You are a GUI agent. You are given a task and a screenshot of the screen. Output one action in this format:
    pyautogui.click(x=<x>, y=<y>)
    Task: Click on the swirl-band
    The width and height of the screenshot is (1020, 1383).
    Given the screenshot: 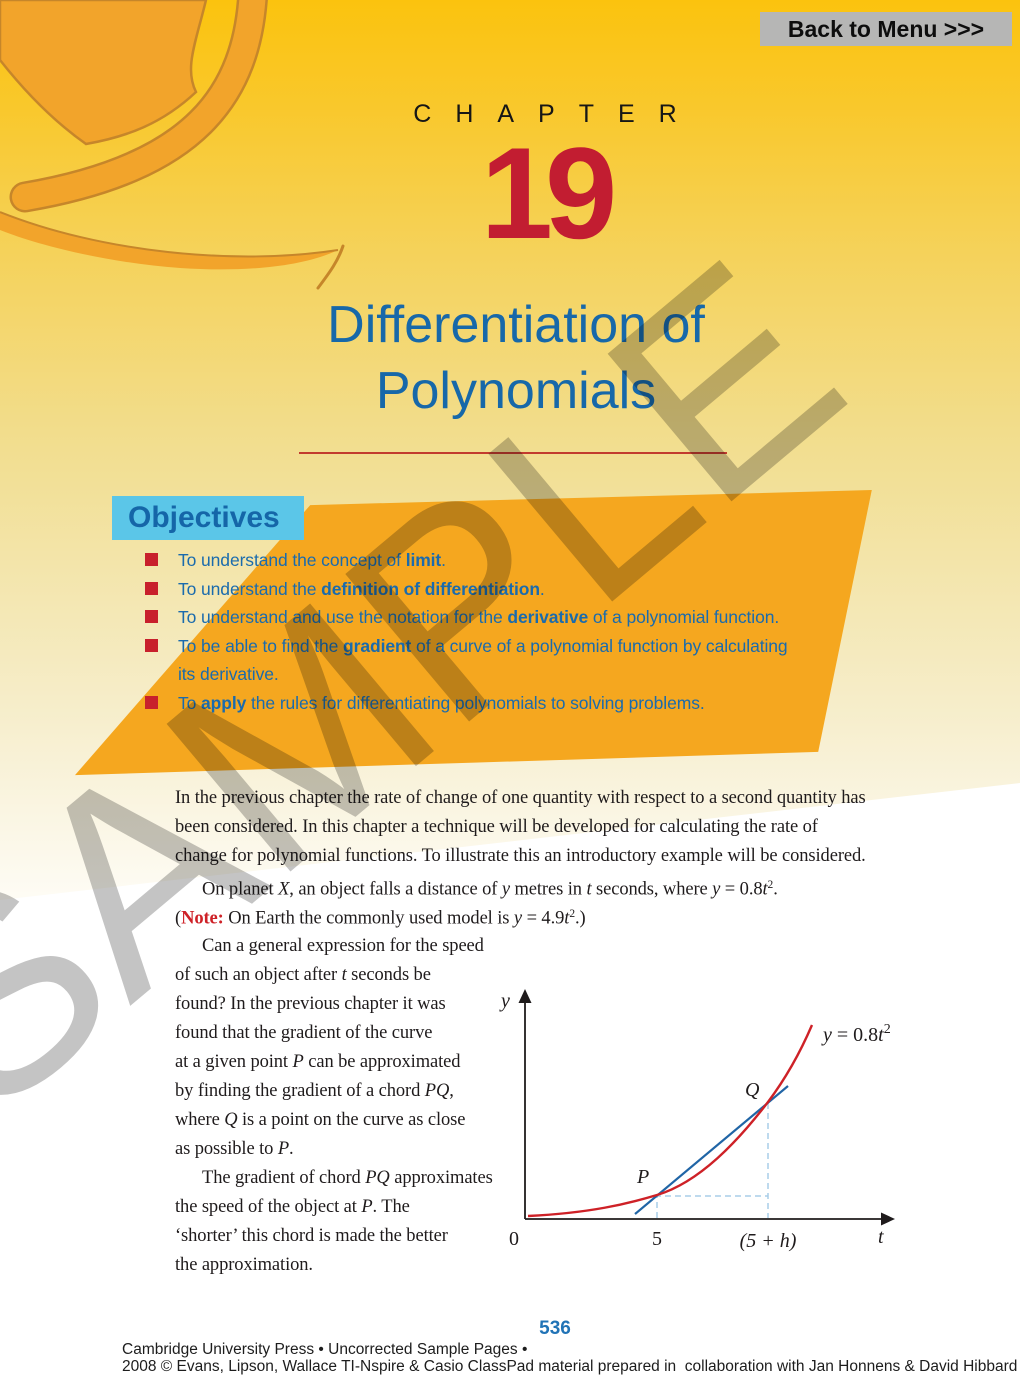 What is the action you would take?
    pyautogui.click(x=139, y=105)
    